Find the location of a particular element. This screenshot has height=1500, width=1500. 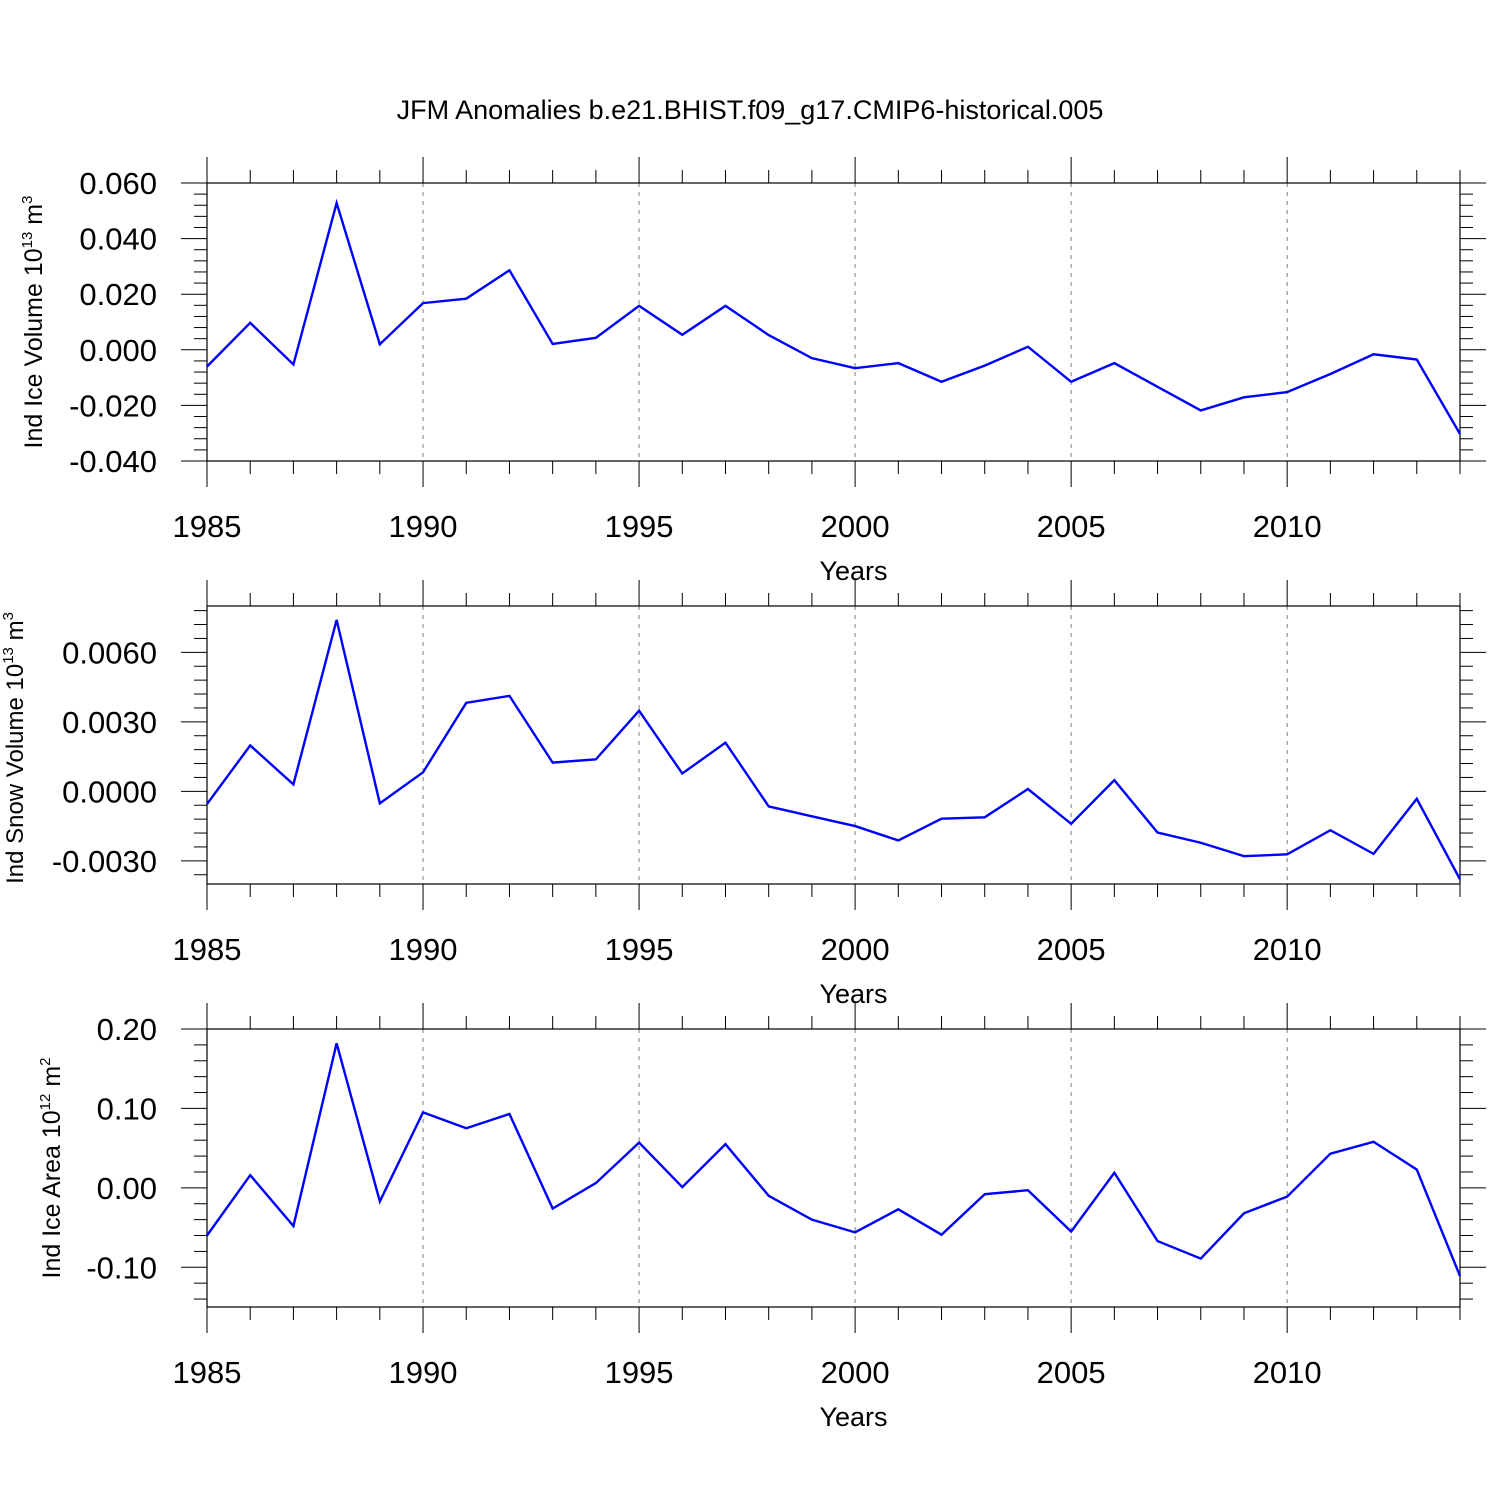

y-tick-label: -0.020 is located at coordinates (113, 405).